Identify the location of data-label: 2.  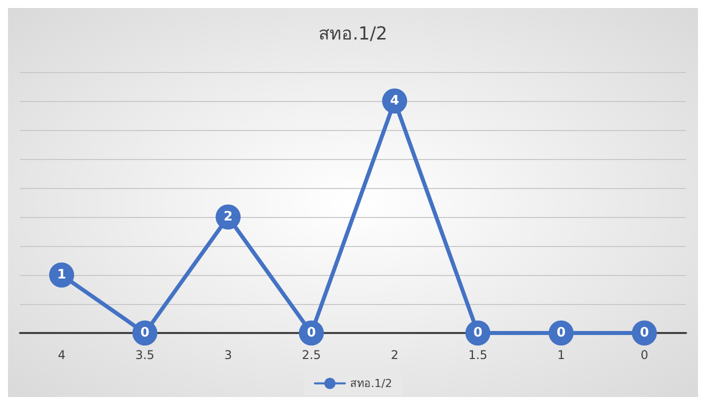
(228, 217).